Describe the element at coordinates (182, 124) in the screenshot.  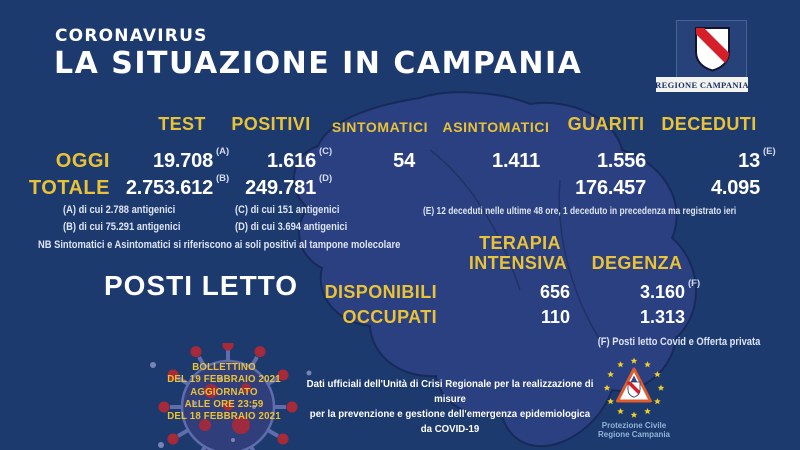
I see `col-header-test: TEST` at that location.